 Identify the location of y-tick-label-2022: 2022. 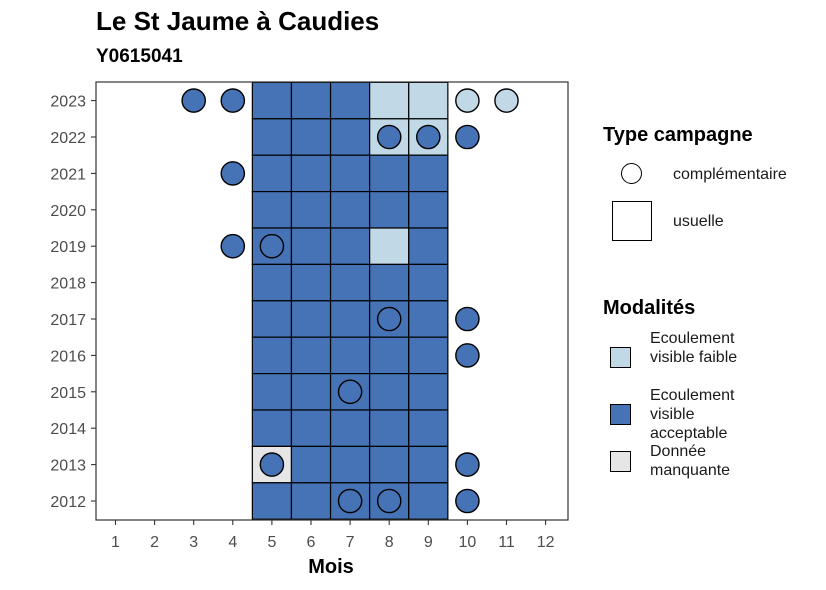
(68, 138).